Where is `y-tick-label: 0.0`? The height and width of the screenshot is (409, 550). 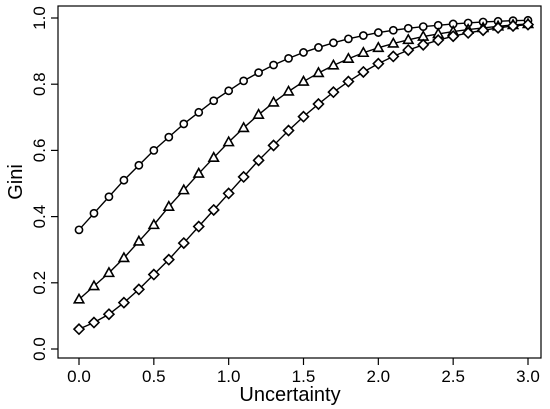
y-tick-label: 0.0 is located at coordinates (39, 349).